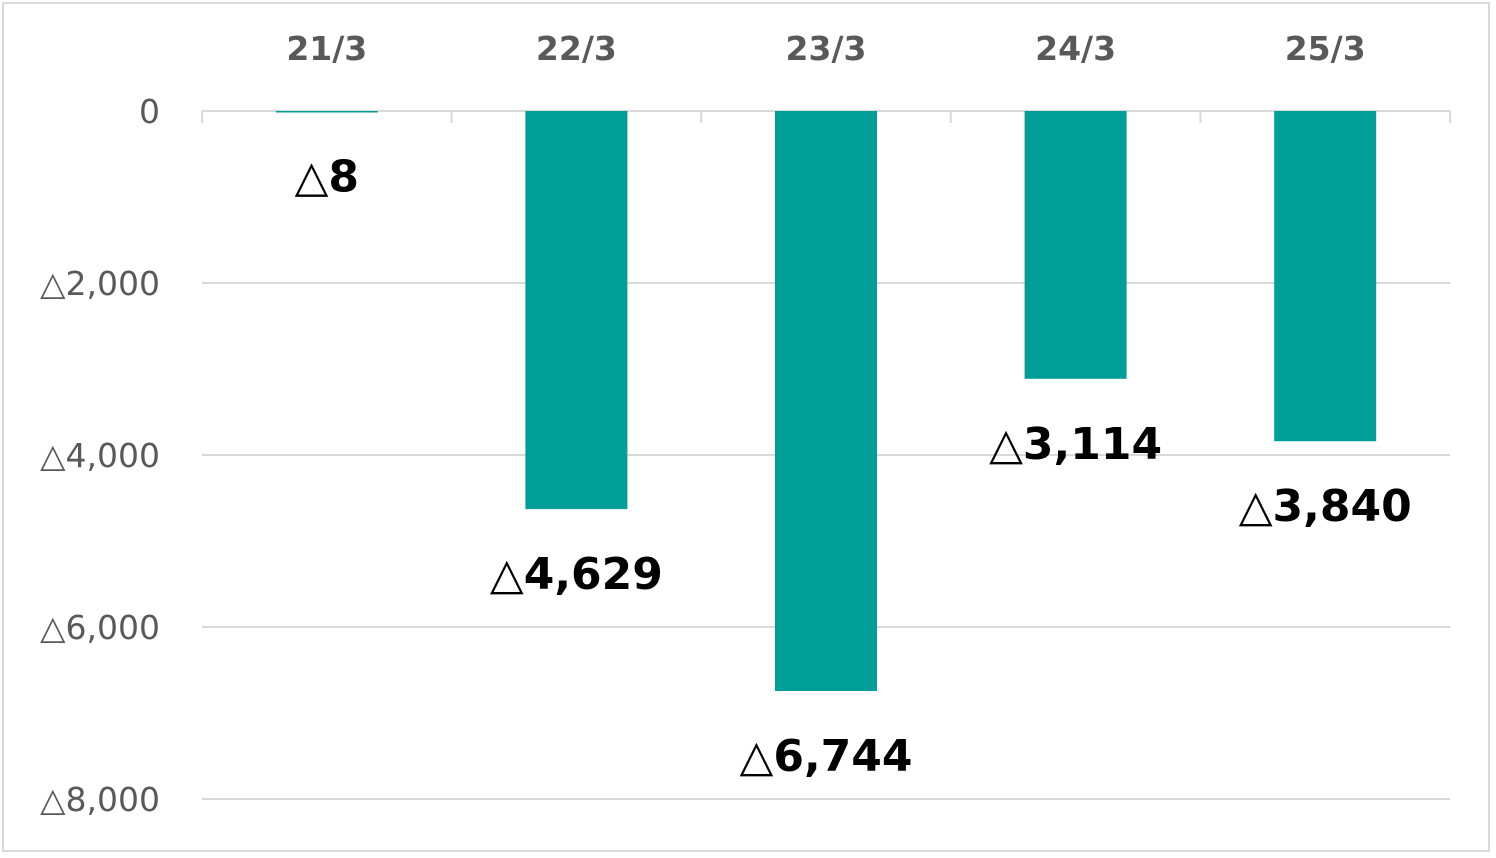 The width and height of the screenshot is (1496, 858). Describe the element at coordinates (100, 799) in the screenshot. I see `y-tick-label: △8,000` at that location.